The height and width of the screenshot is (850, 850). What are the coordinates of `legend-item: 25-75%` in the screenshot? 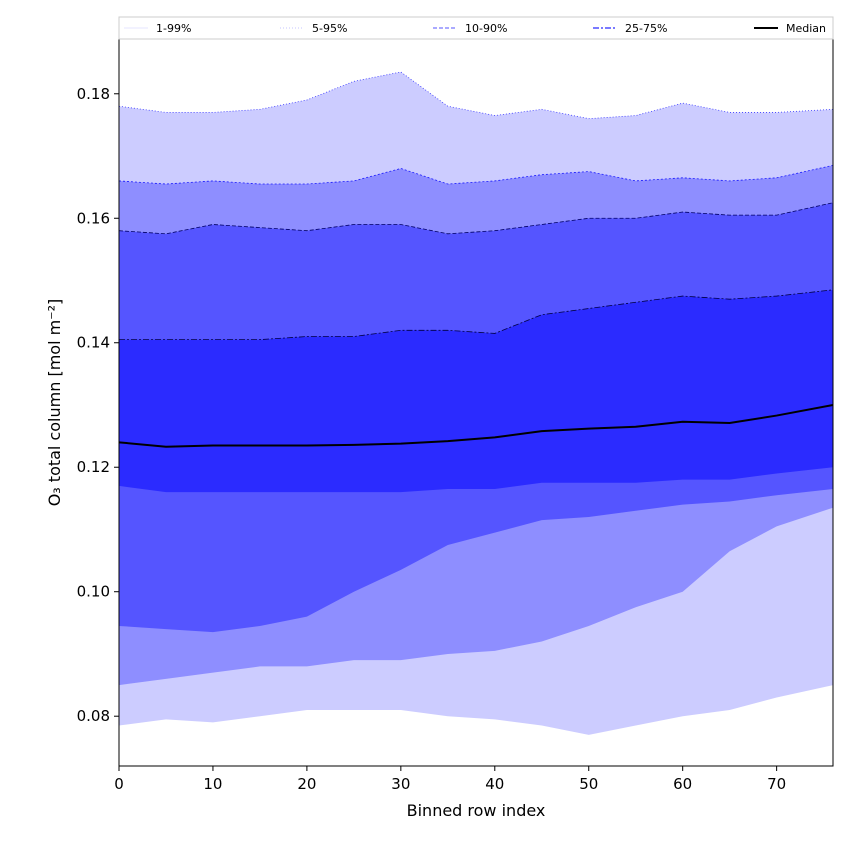 It's located at (630, 28).